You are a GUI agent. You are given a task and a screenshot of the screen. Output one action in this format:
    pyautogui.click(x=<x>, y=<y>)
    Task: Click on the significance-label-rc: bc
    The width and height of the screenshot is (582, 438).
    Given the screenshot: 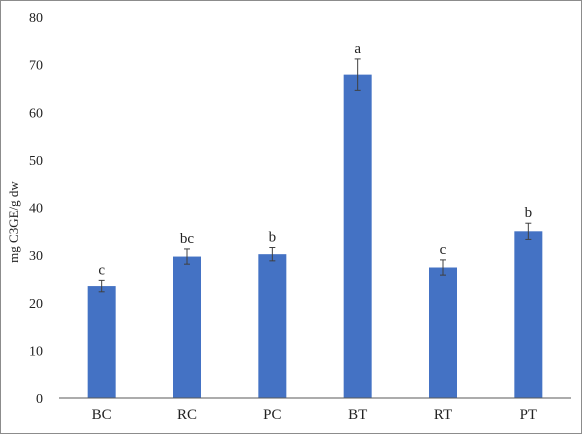 What is the action you would take?
    pyautogui.click(x=187, y=239)
    